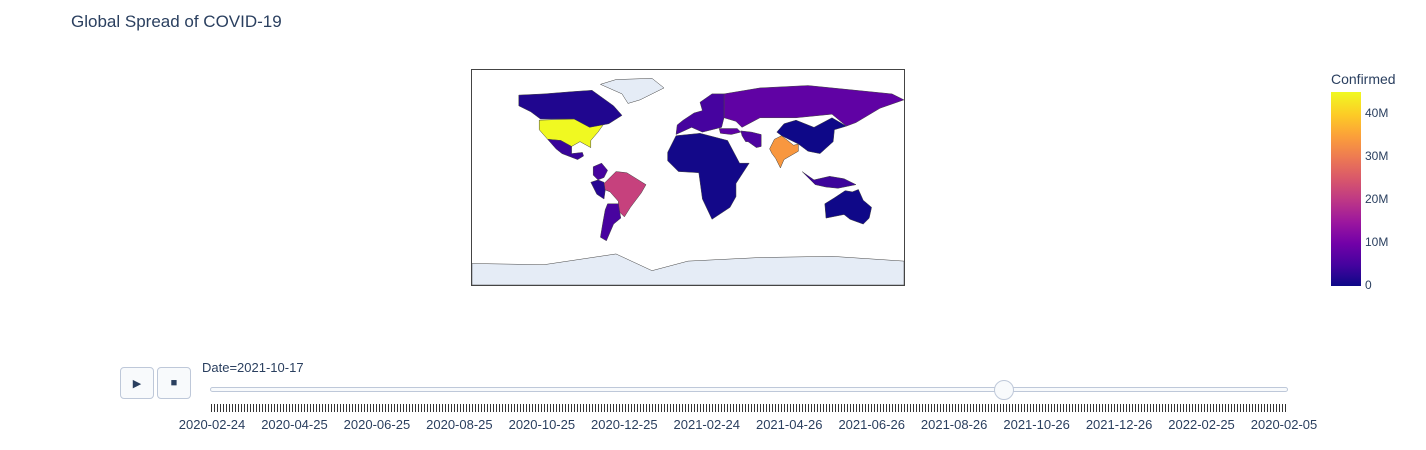 This screenshot has height=450, width=1426. Describe the element at coordinates (459, 424) in the screenshot. I see `slider-tick-label: 2020-08-25` at that location.